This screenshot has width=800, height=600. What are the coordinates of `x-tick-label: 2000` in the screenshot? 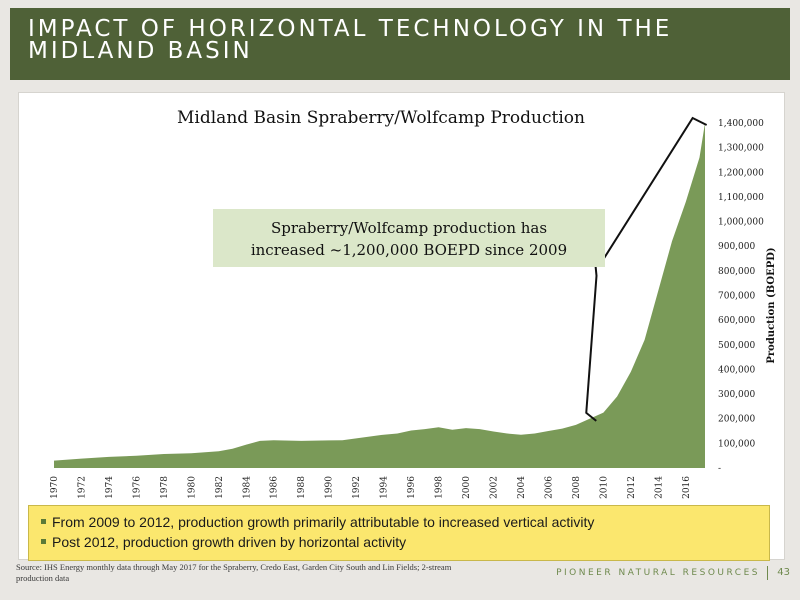 It's located at (467, 487).